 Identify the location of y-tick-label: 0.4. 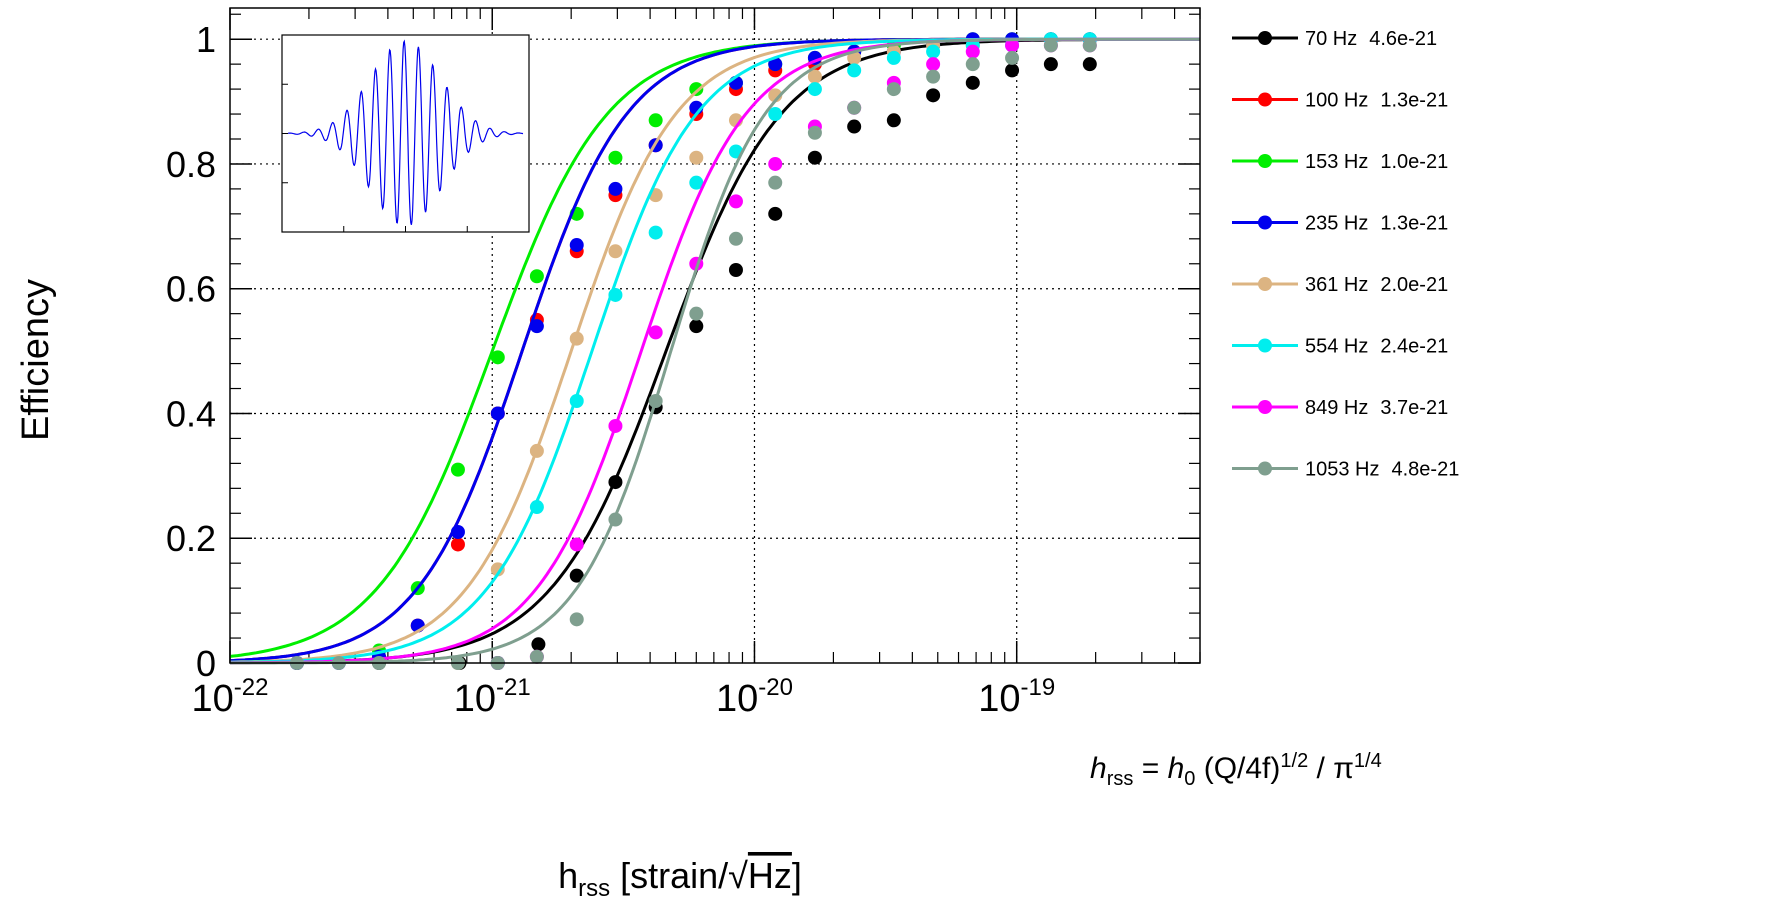
(191, 413).